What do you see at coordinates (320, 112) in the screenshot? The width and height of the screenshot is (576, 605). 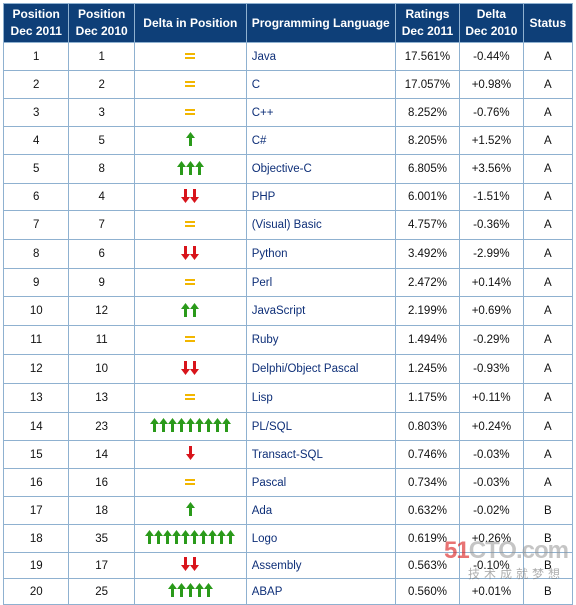 I see `cell-language: C++` at bounding box center [320, 112].